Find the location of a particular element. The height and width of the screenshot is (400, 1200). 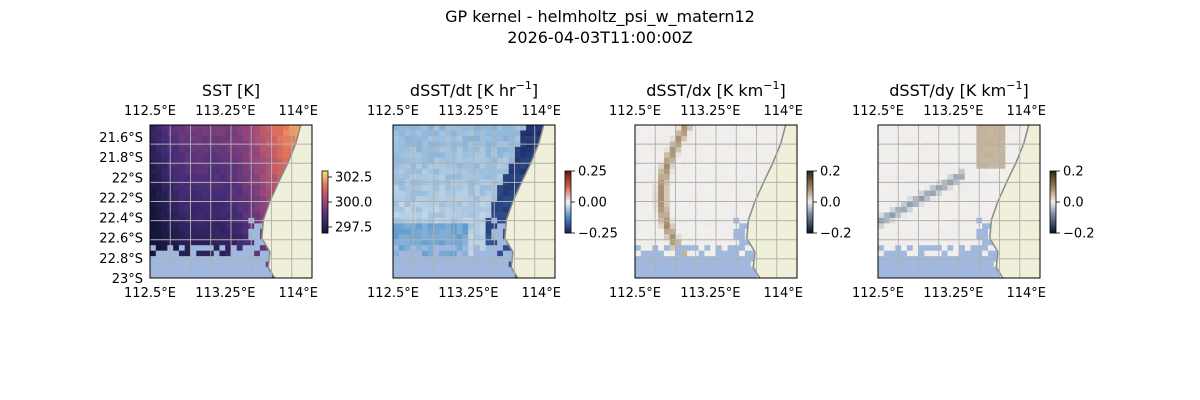

figure-title-line1: GP kernel - helmholtz_psi_w_matern12 is located at coordinates (600, 17).